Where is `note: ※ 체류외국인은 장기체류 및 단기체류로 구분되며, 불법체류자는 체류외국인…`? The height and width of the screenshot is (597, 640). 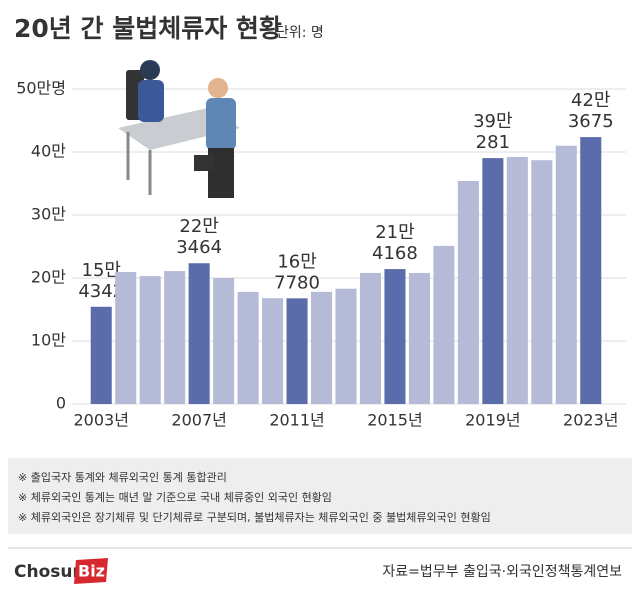 note: ※ 체류외국인은 장기체류 및 단기체류로 구분되며, 불법체류자는 체류외국인… is located at coordinates (254, 517).